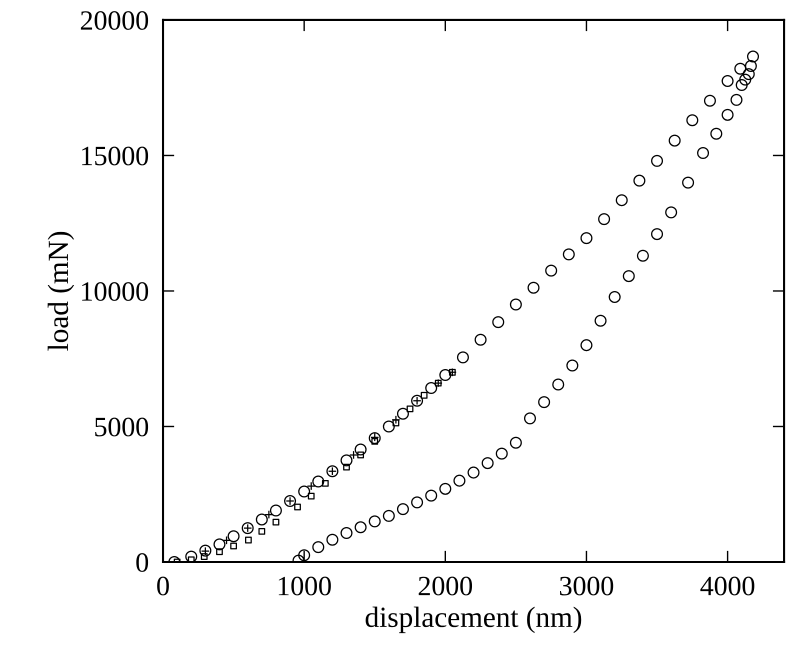  Describe the element at coordinates (142, 562) in the screenshot. I see `y-tick-label: 0` at that location.